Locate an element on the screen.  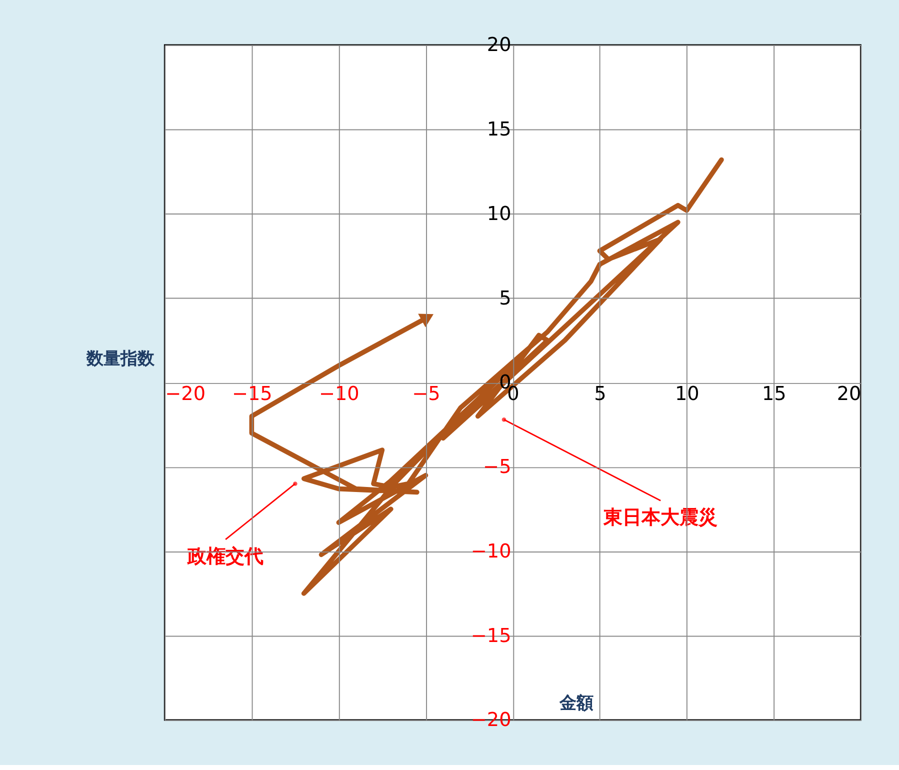
y-tick-label: −5 is located at coordinates (497, 466).